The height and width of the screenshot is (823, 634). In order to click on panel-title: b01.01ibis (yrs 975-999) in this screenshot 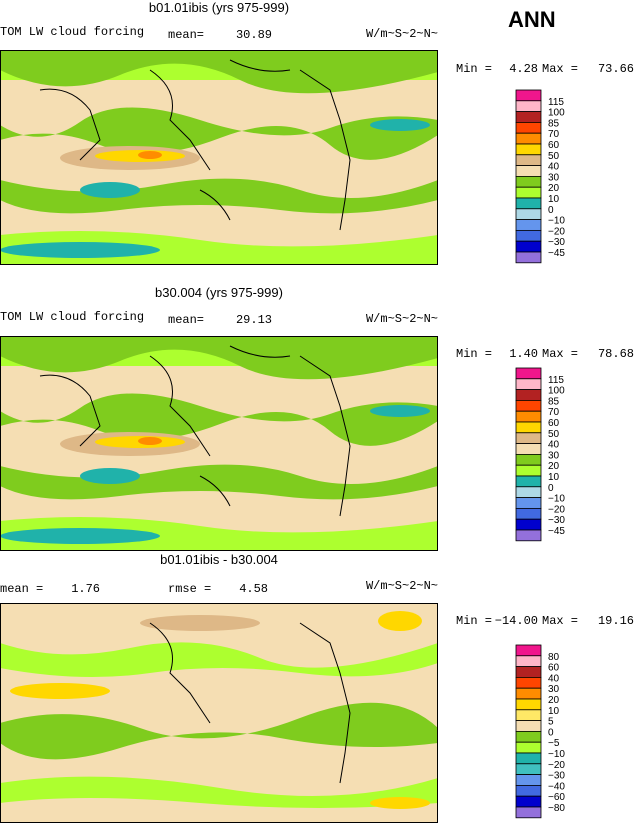, I will do `click(219, 7)`.